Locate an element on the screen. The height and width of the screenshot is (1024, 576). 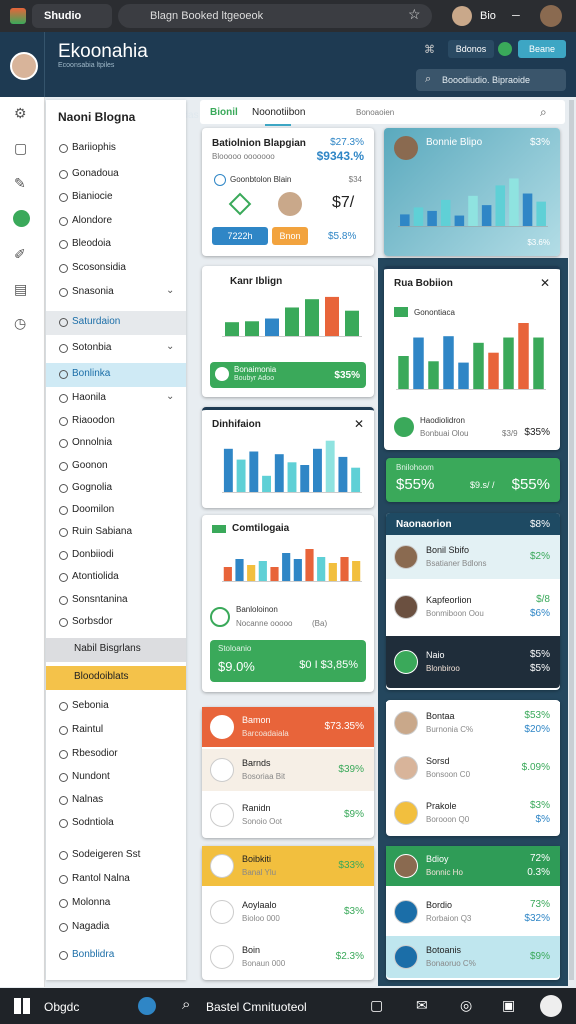
profile-avatar is located at coordinates (462, 16).